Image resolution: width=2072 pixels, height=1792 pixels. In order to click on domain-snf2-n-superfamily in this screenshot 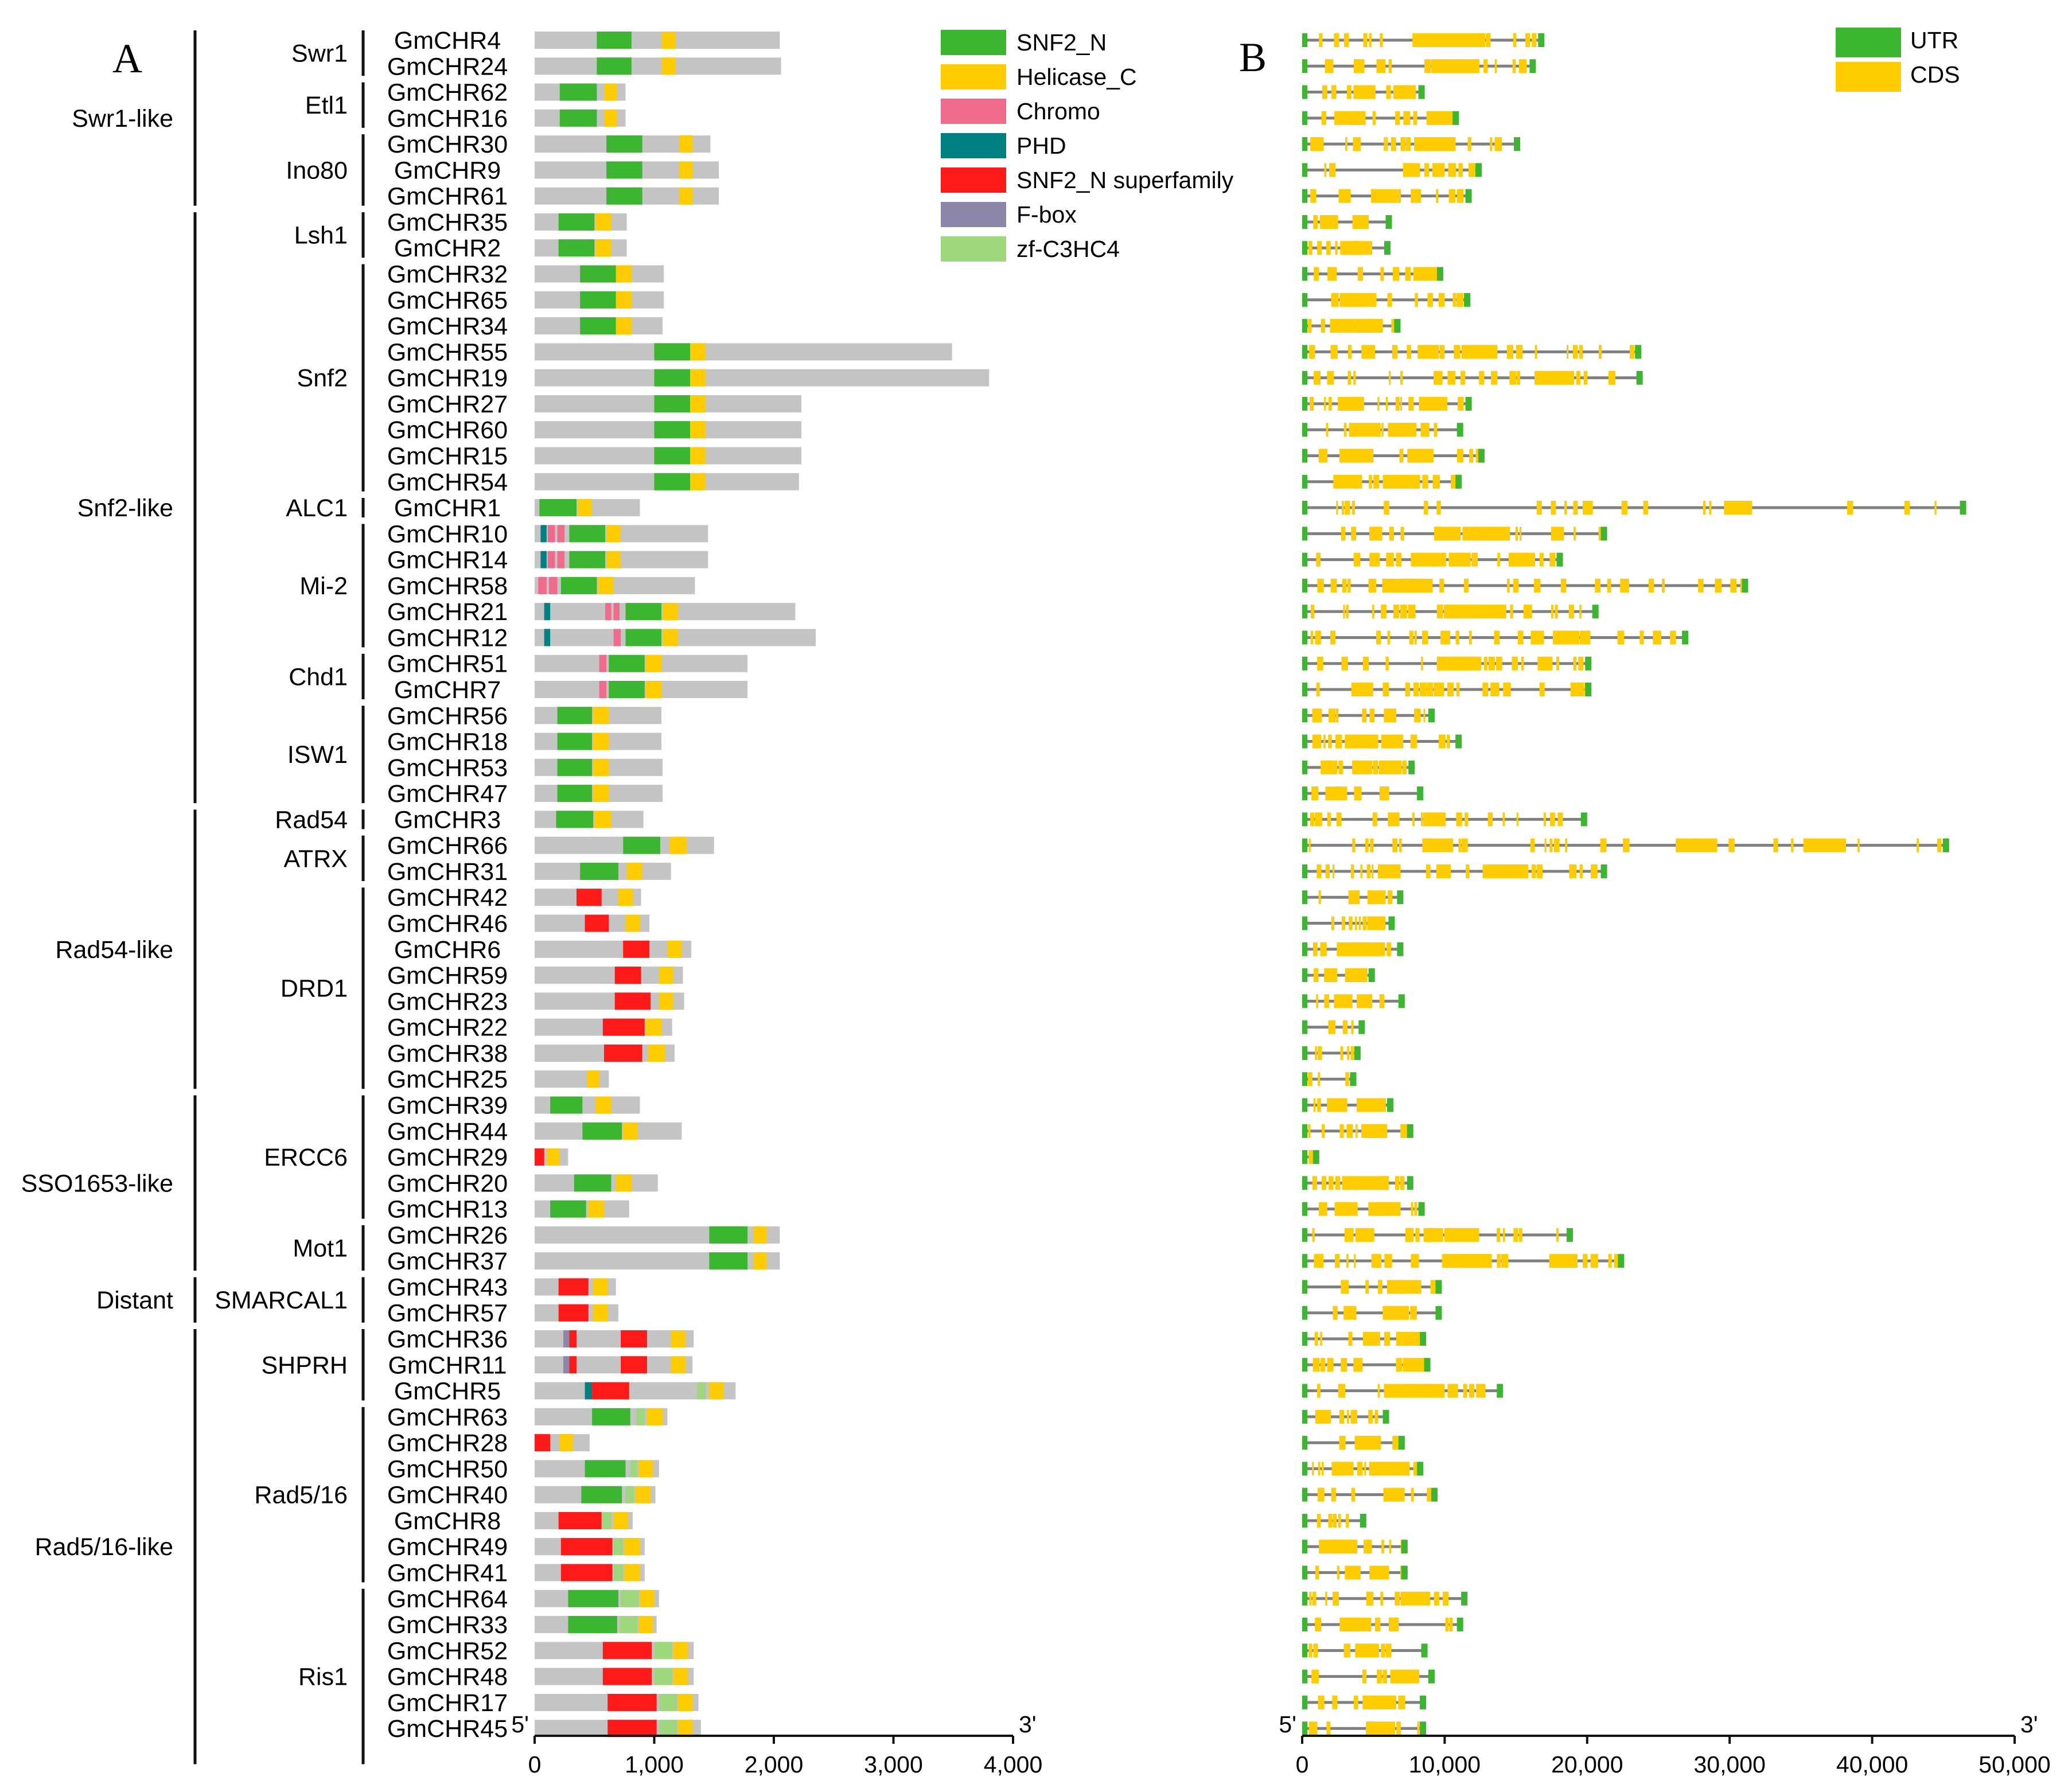, I will do `click(610, 1391)`.